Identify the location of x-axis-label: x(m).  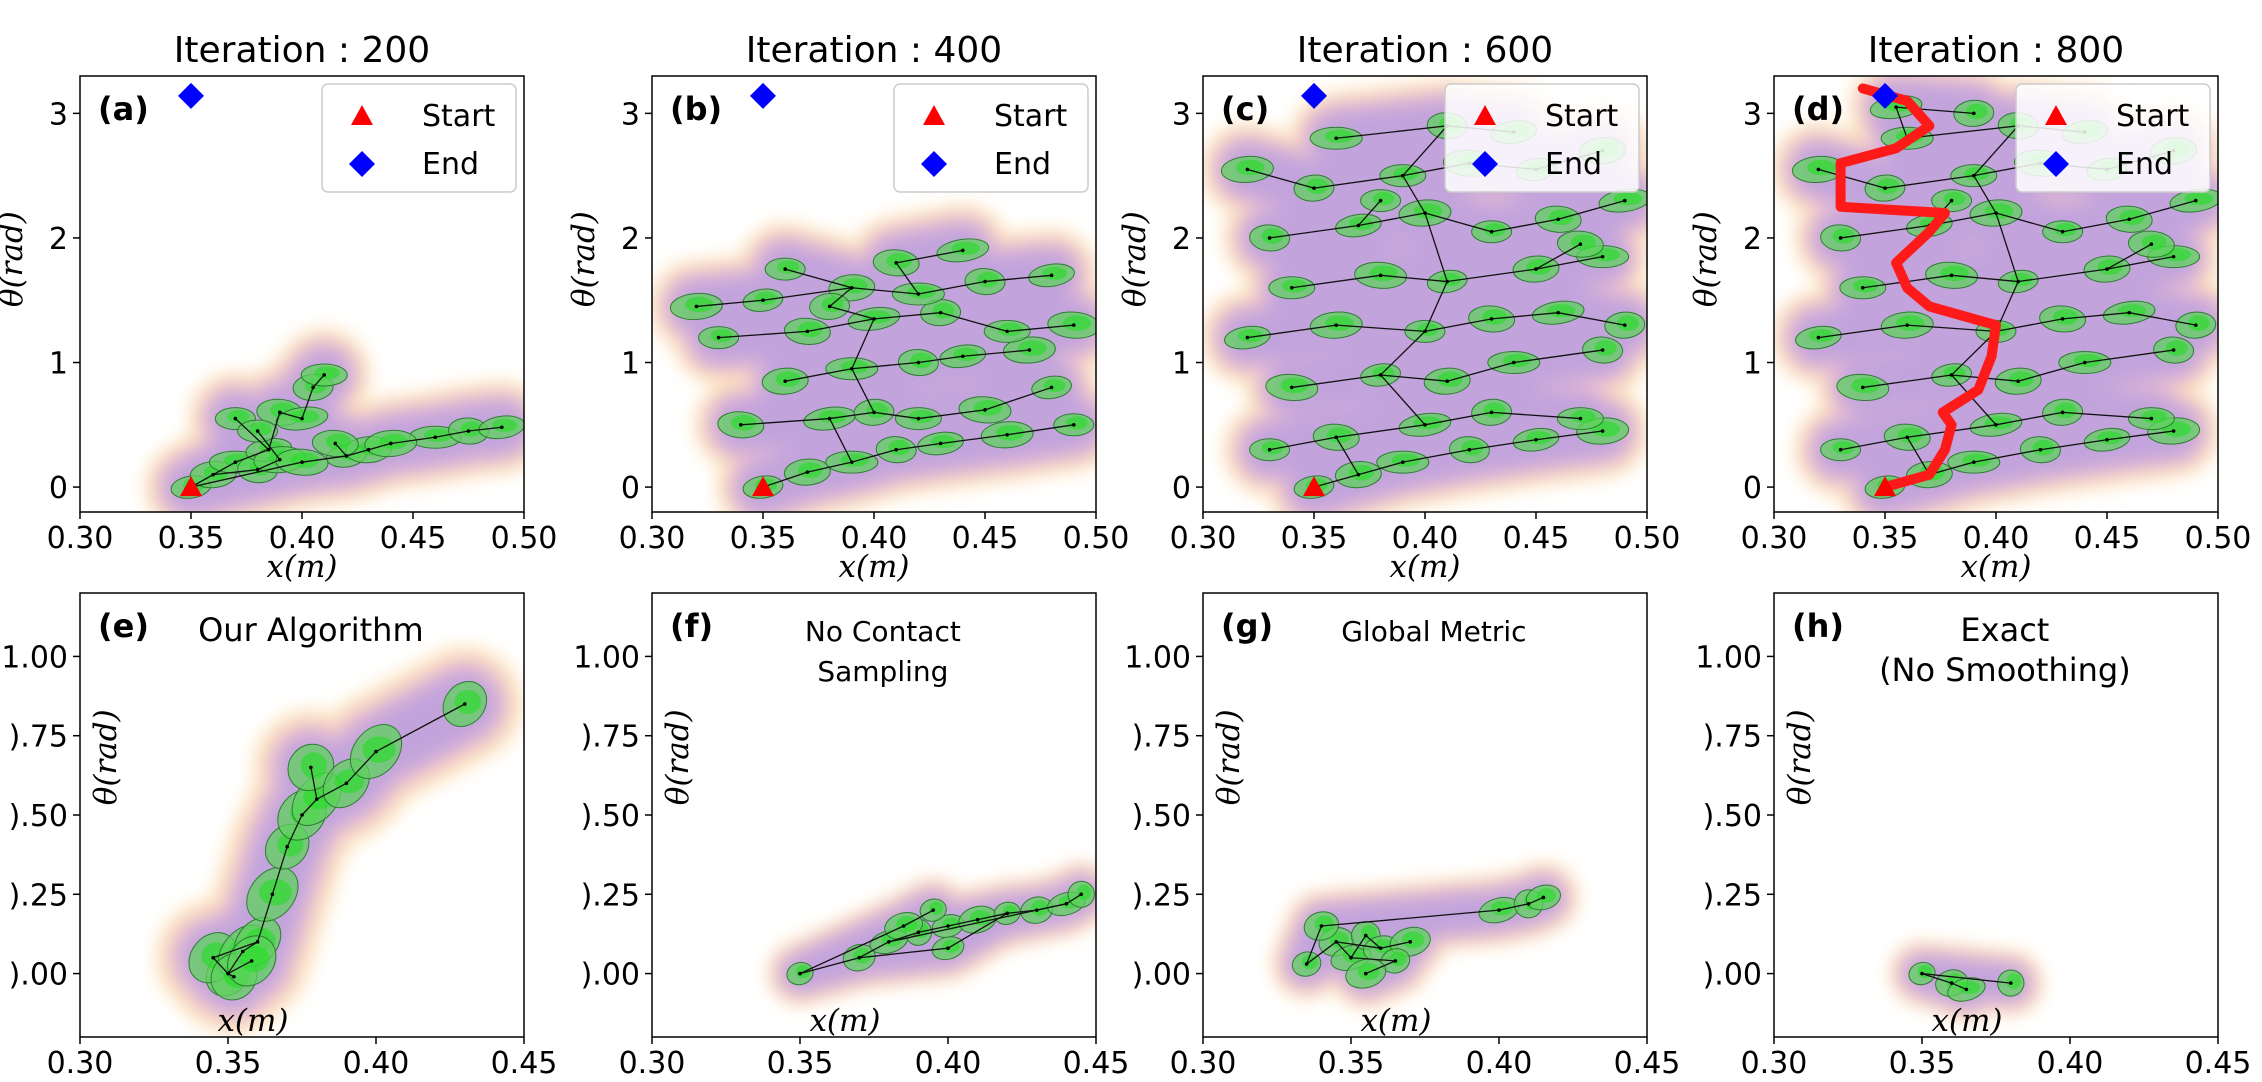
(844, 1021).